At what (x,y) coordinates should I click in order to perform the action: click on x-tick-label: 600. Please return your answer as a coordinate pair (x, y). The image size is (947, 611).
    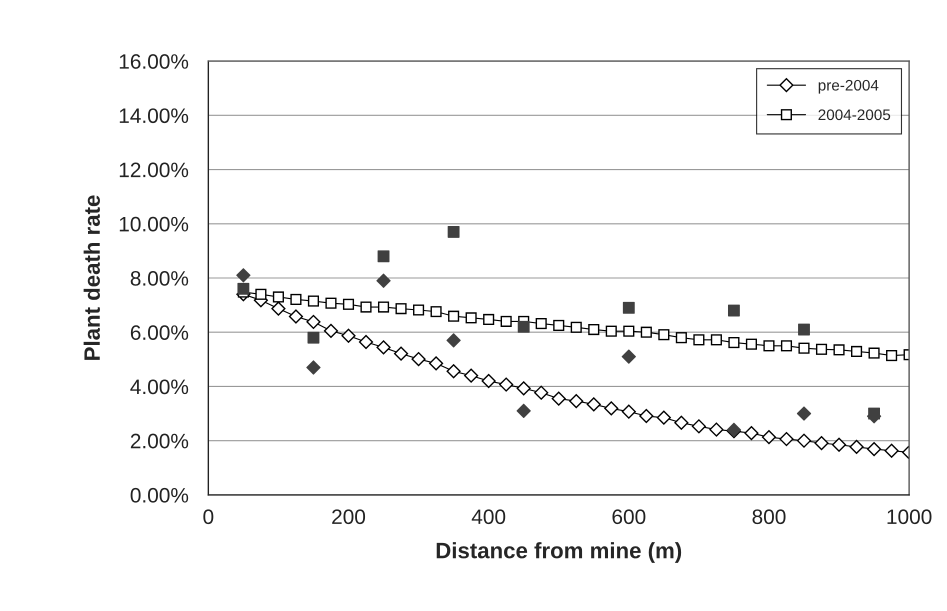
    Looking at the image, I should click on (629, 516).